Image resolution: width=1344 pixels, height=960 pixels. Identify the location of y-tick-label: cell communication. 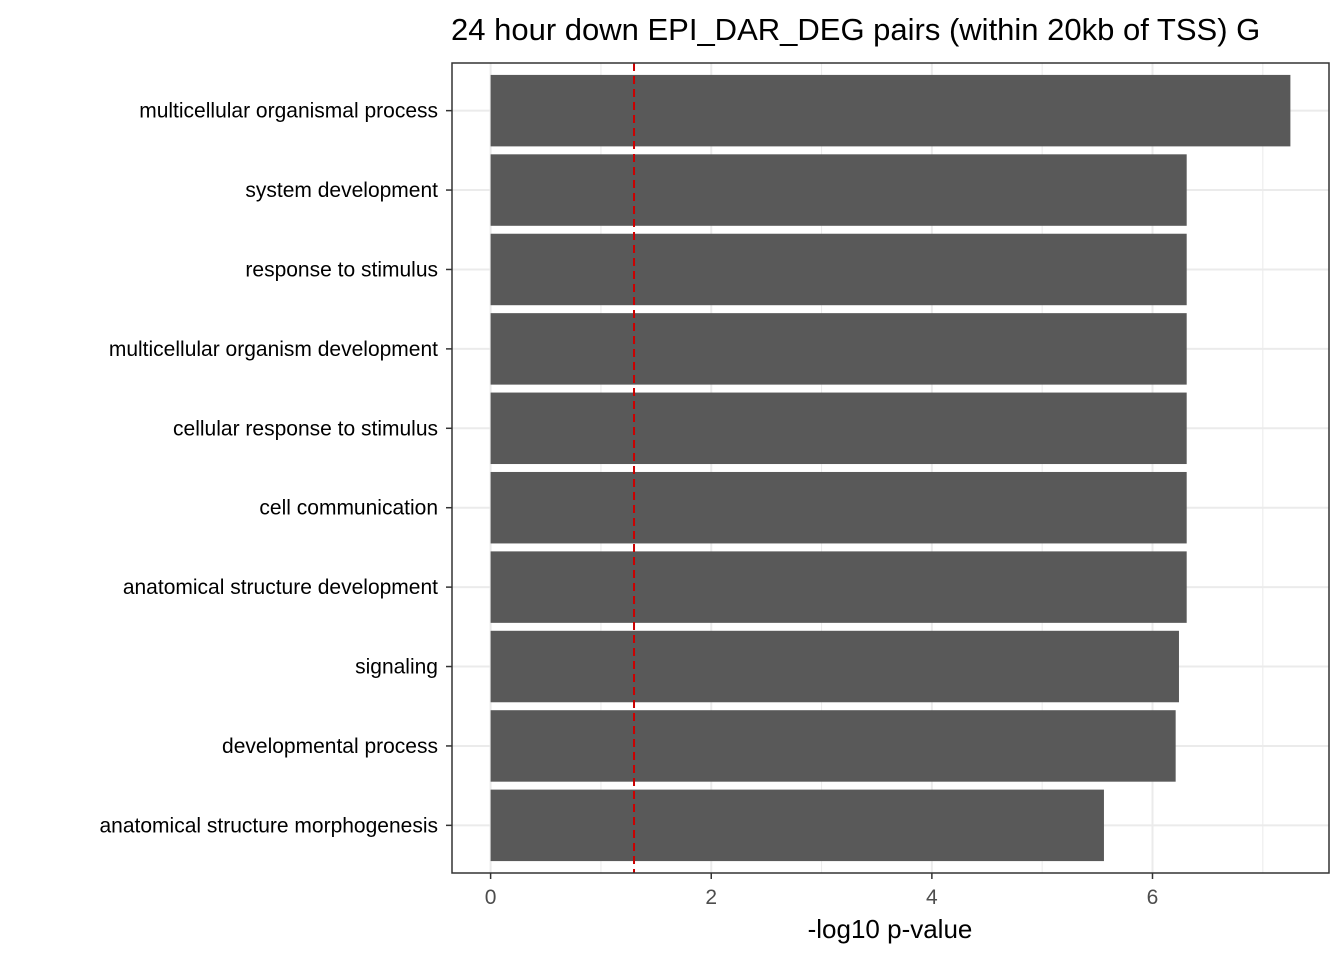
(348, 508).